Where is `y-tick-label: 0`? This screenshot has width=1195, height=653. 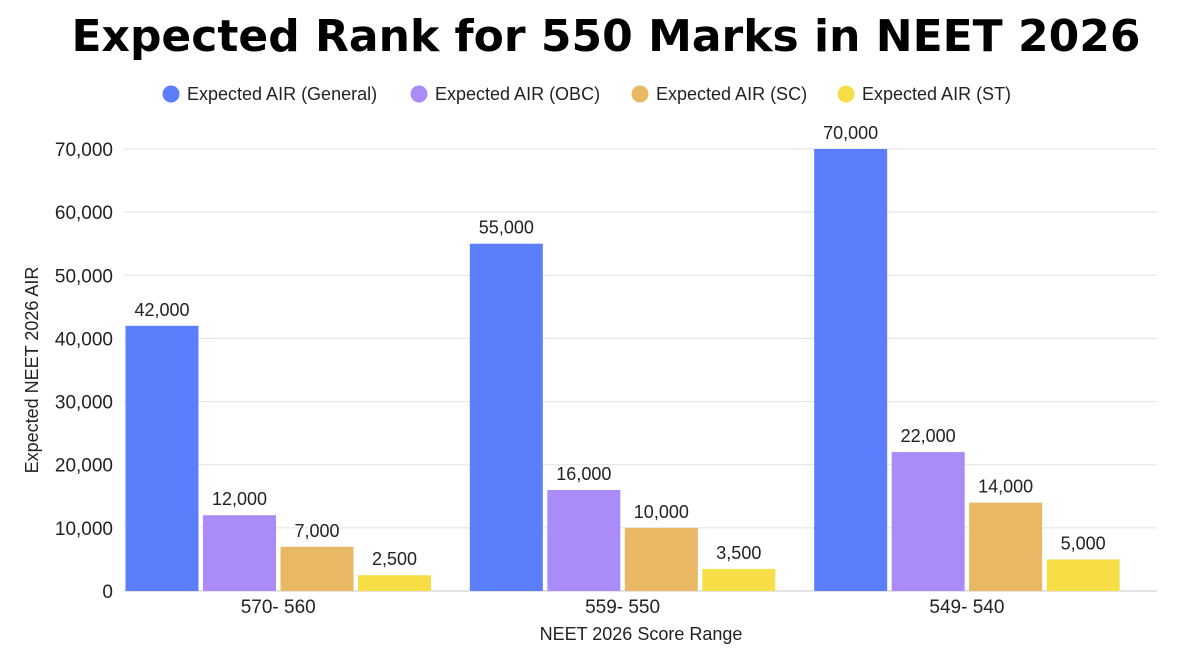
y-tick-label: 0 is located at coordinates (107, 592).